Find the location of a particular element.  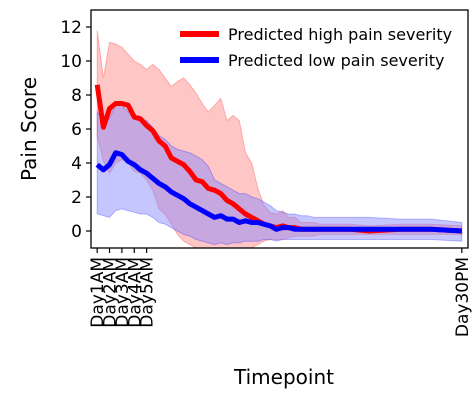

legend-label-1: Predicted low pain severity is located at coordinates (336, 60).